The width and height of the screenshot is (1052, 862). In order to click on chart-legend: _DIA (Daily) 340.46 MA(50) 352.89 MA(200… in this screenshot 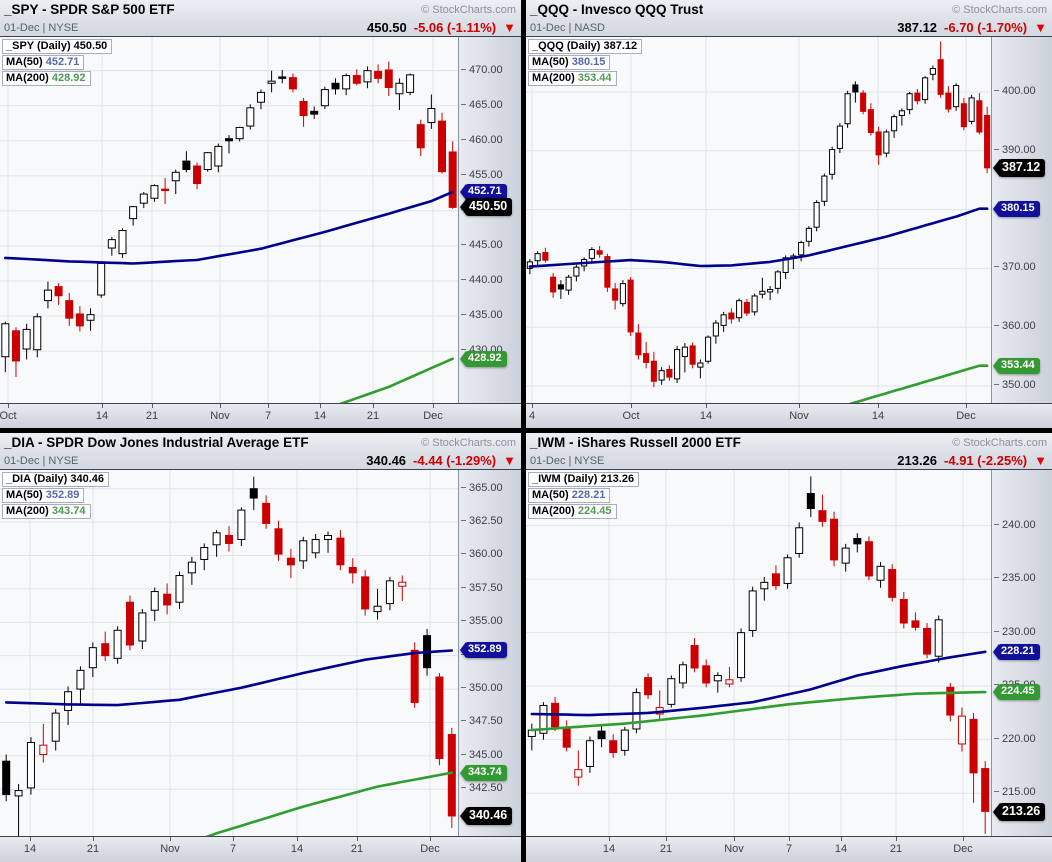, I will do `click(56, 496)`.